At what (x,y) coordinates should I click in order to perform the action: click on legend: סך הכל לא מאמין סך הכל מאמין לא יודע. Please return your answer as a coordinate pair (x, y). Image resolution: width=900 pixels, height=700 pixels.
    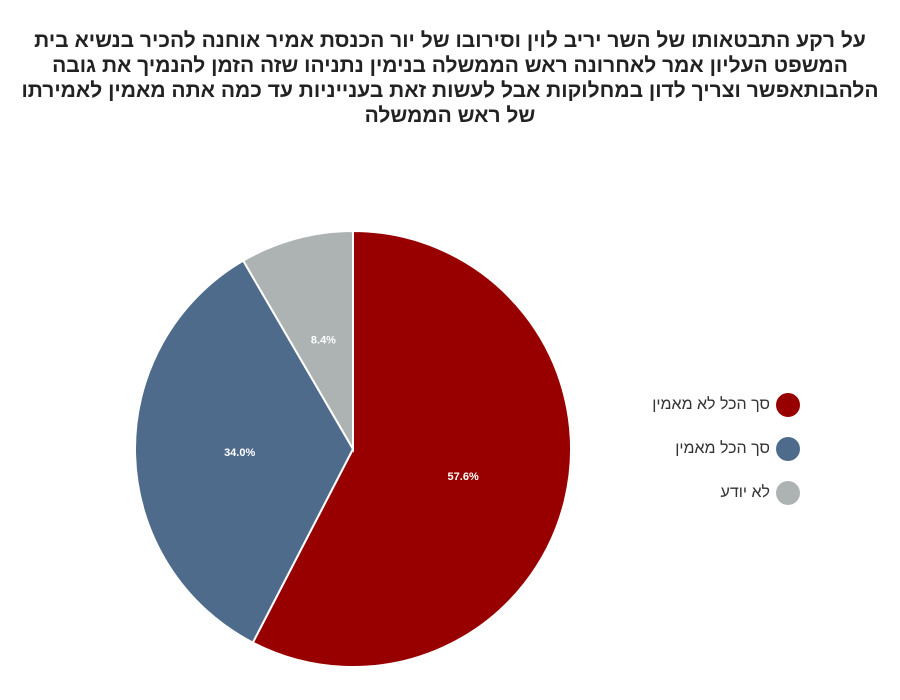
    Looking at the image, I should click on (680, 456).